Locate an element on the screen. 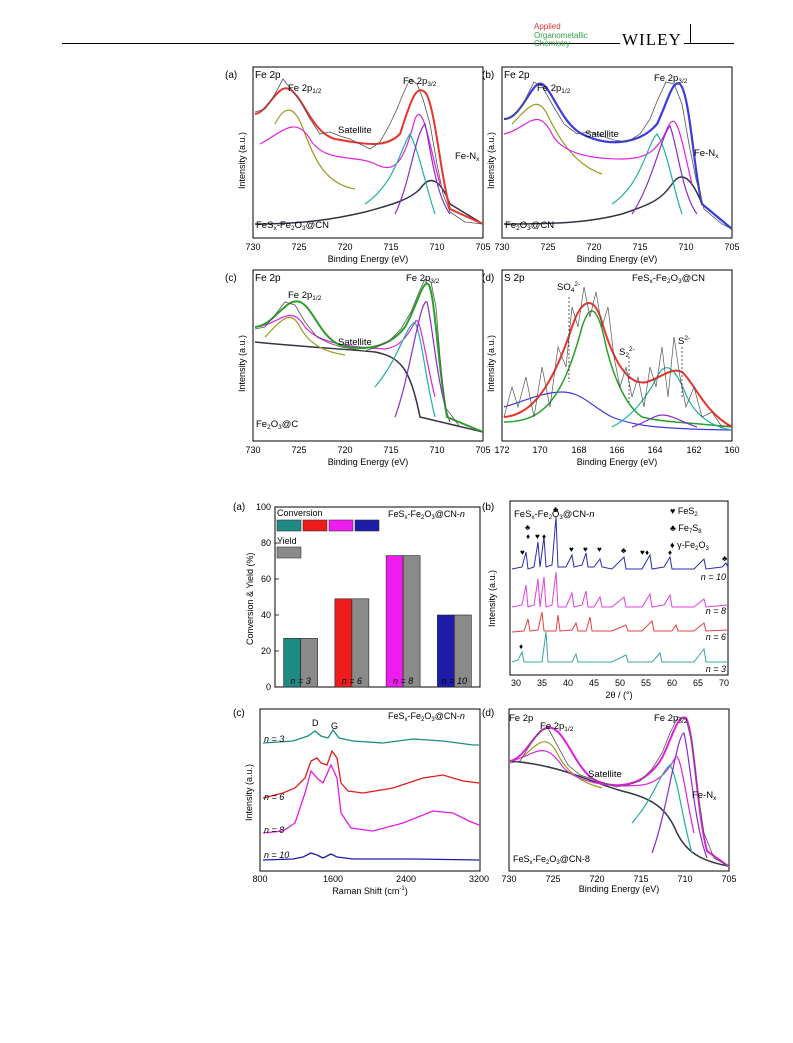 Image resolution: width=793 pixels, height=1043 pixels. y-tick-label: 60 is located at coordinates (266, 579).